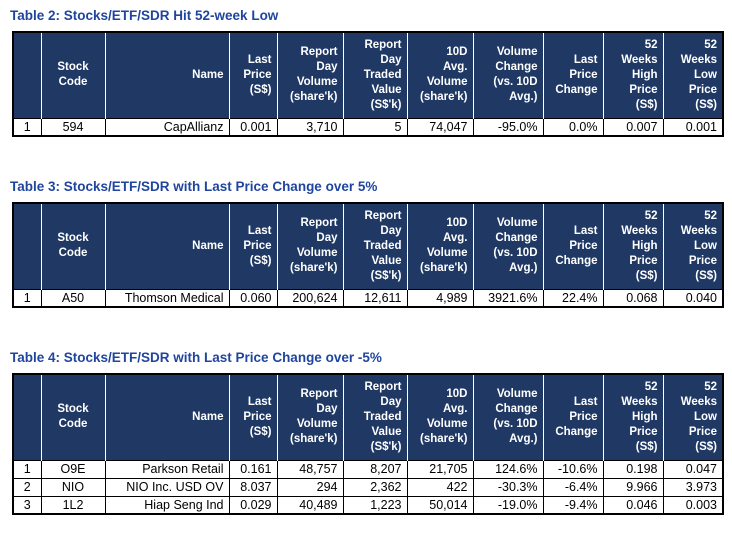  Describe the element at coordinates (508, 127) in the screenshot. I see `volume-change: -95.0%` at that location.